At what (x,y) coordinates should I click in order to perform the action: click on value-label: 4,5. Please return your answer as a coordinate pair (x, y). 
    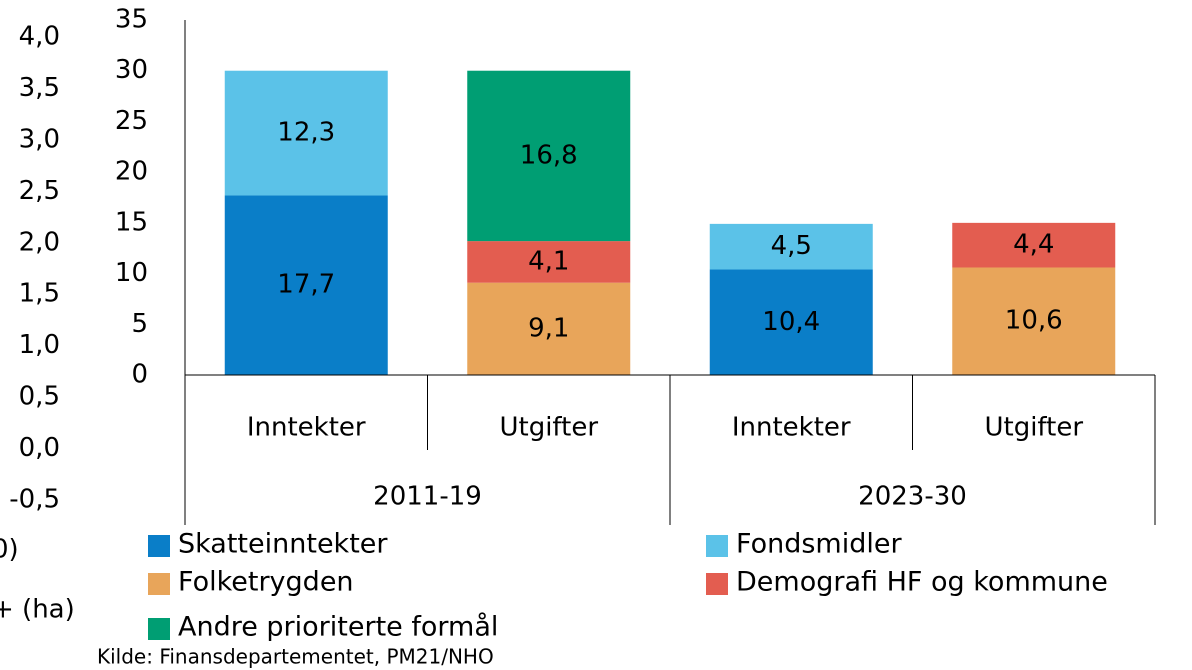
    Looking at the image, I should click on (791, 246).